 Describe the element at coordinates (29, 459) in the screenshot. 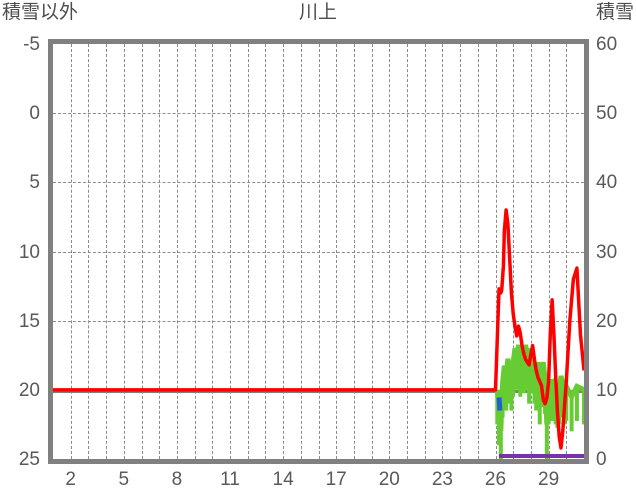

I see `left-tick-label: 25` at that location.